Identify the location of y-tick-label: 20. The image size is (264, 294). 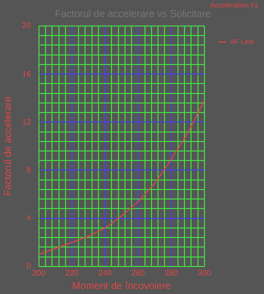
(27, 25).